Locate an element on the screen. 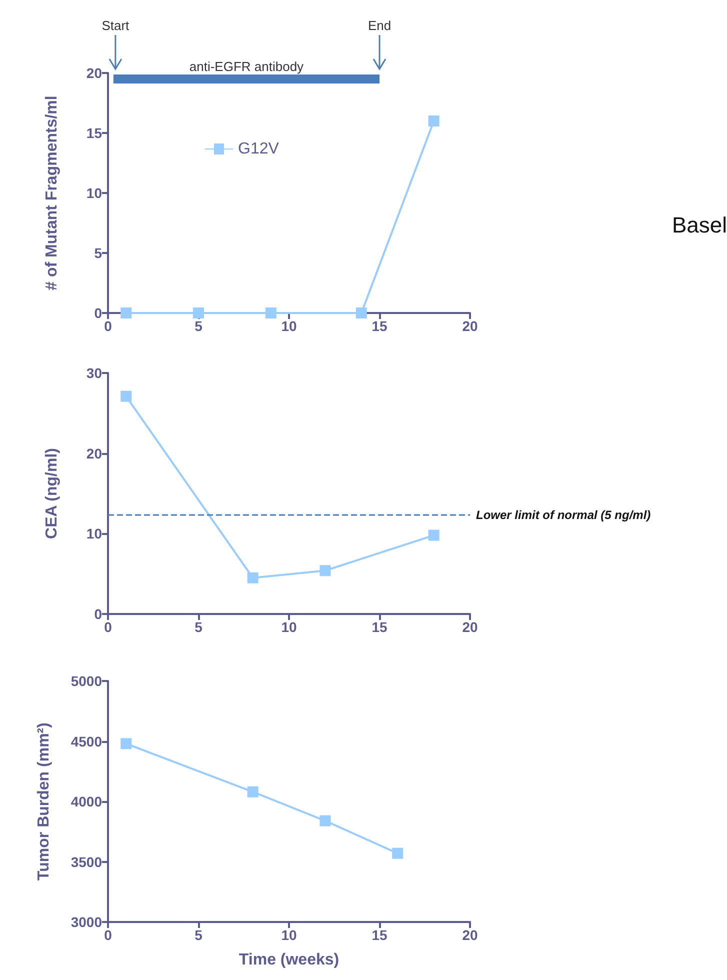 The height and width of the screenshot is (980, 727). text: Start is located at coordinates (116, 25).